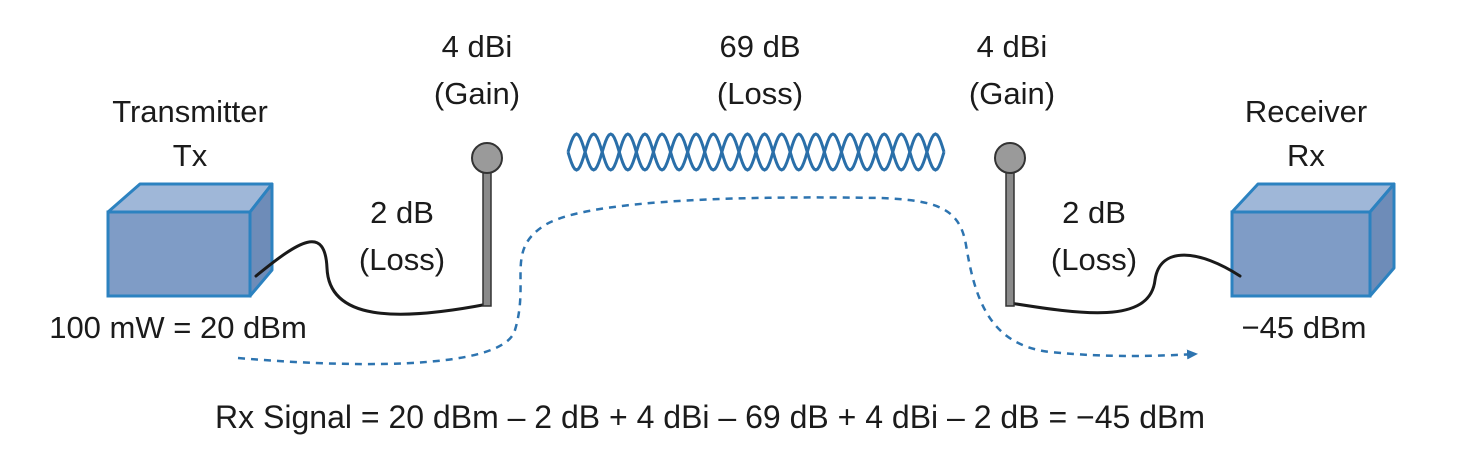 Image resolution: width=1480 pixels, height=460 pixels. Describe the element at coordinates (477, 46) in the screenshot. I see `tx-antenna-value: 4 dBi` at that location.